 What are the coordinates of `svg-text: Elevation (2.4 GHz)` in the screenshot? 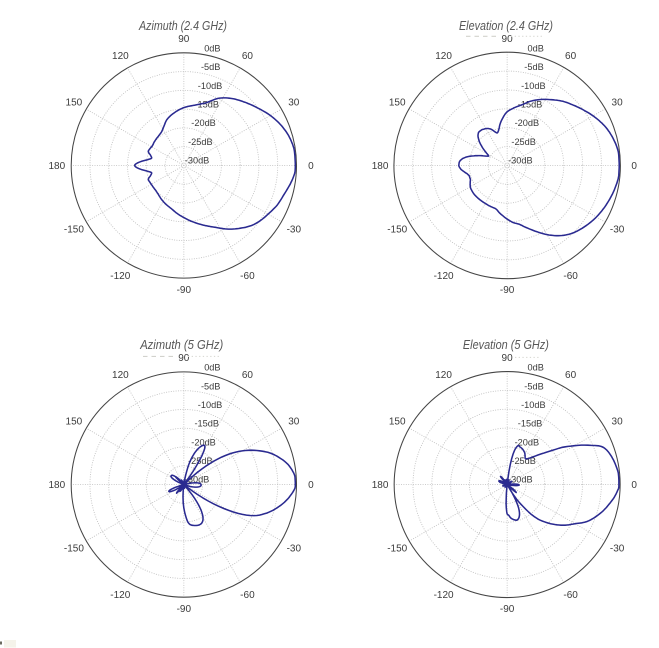 It's located at (506, 25).